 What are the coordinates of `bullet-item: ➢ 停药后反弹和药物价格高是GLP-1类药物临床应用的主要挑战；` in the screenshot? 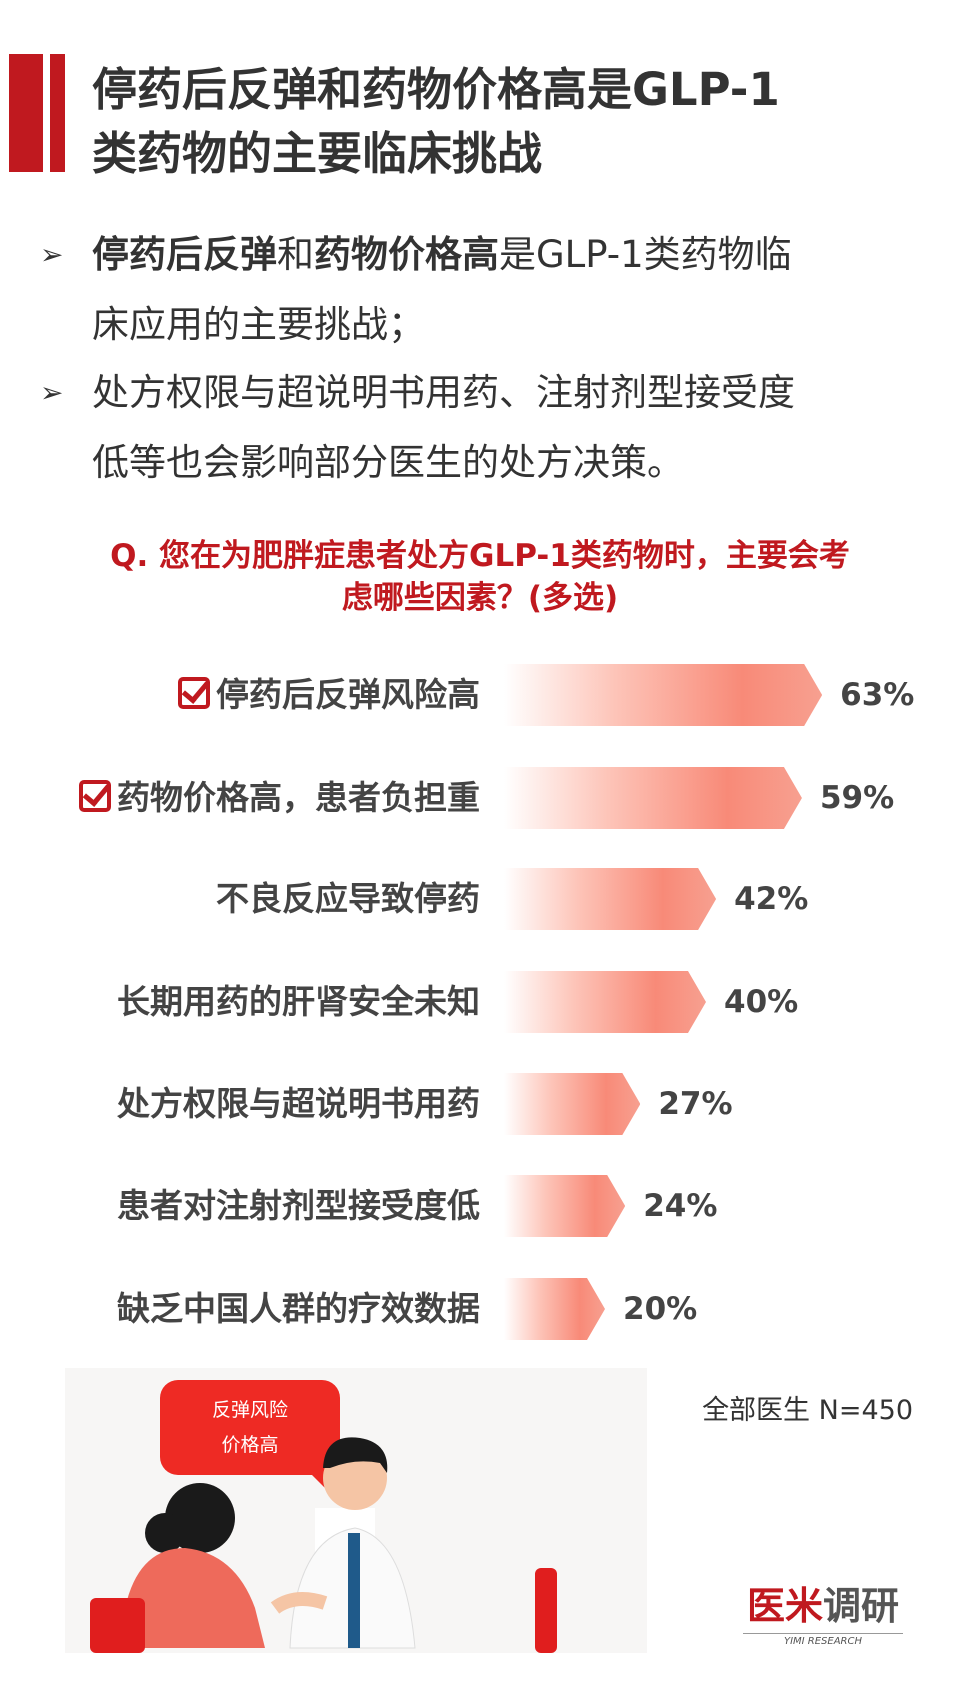 It's located at (490, 290).